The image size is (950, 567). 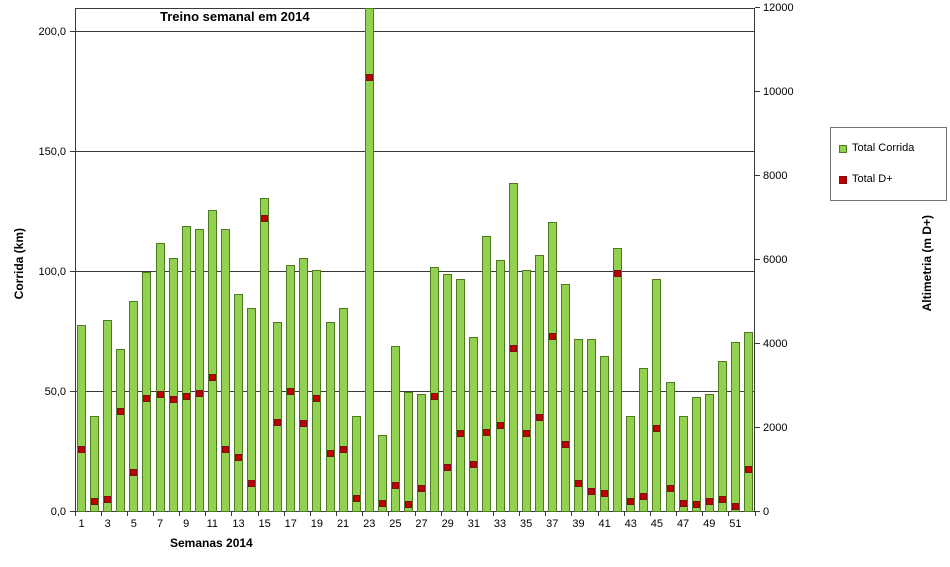 What do you see at coordinates (775, 176) in the screenshot?
I see `y2-axis-tick-label: 8000` at bounding box center [775, 176].